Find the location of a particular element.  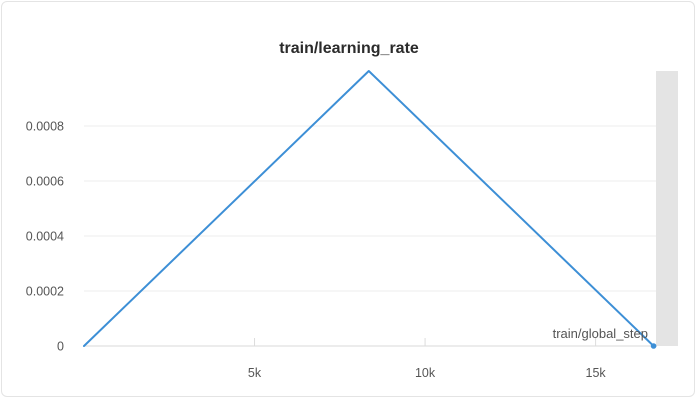

y-tick-label: 0.0004 is located at coordinates (45, 237).